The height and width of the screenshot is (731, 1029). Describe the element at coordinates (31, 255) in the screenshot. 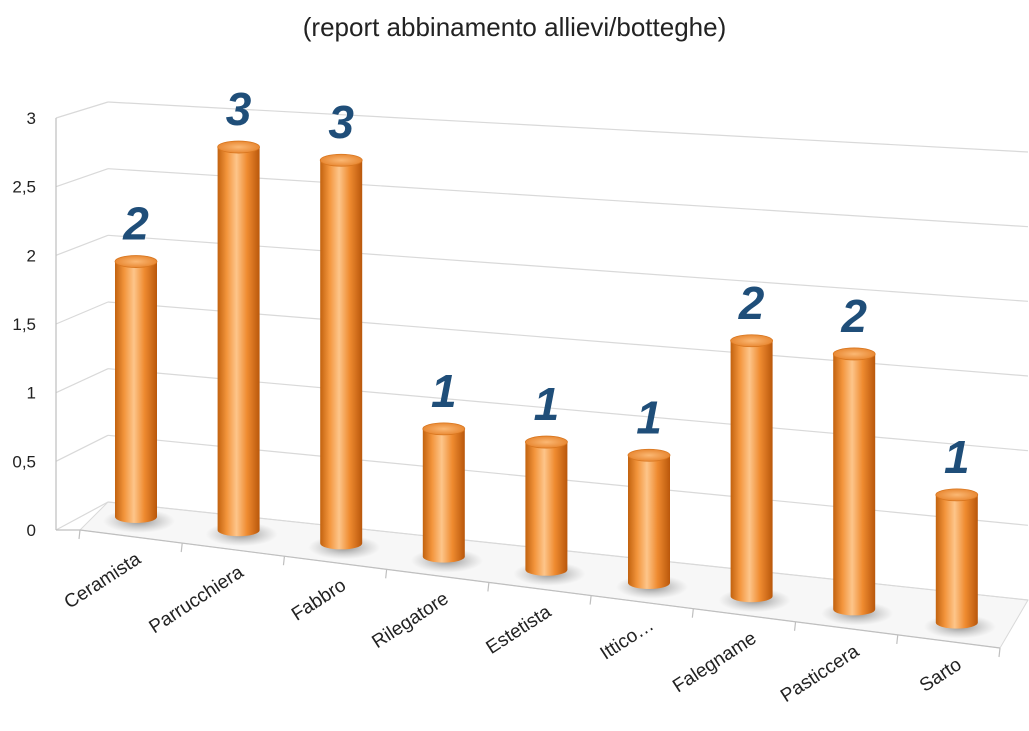

I see `y-tick-label: 2` at that location.